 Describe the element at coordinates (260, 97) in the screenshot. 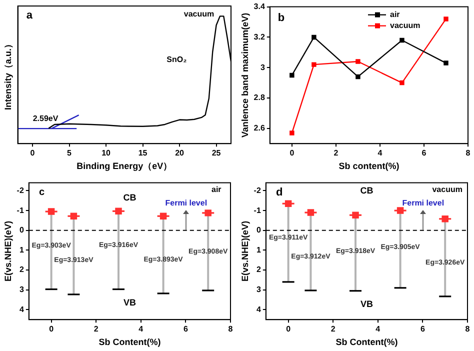

I see `y-tick-label: 2.8` at that location.